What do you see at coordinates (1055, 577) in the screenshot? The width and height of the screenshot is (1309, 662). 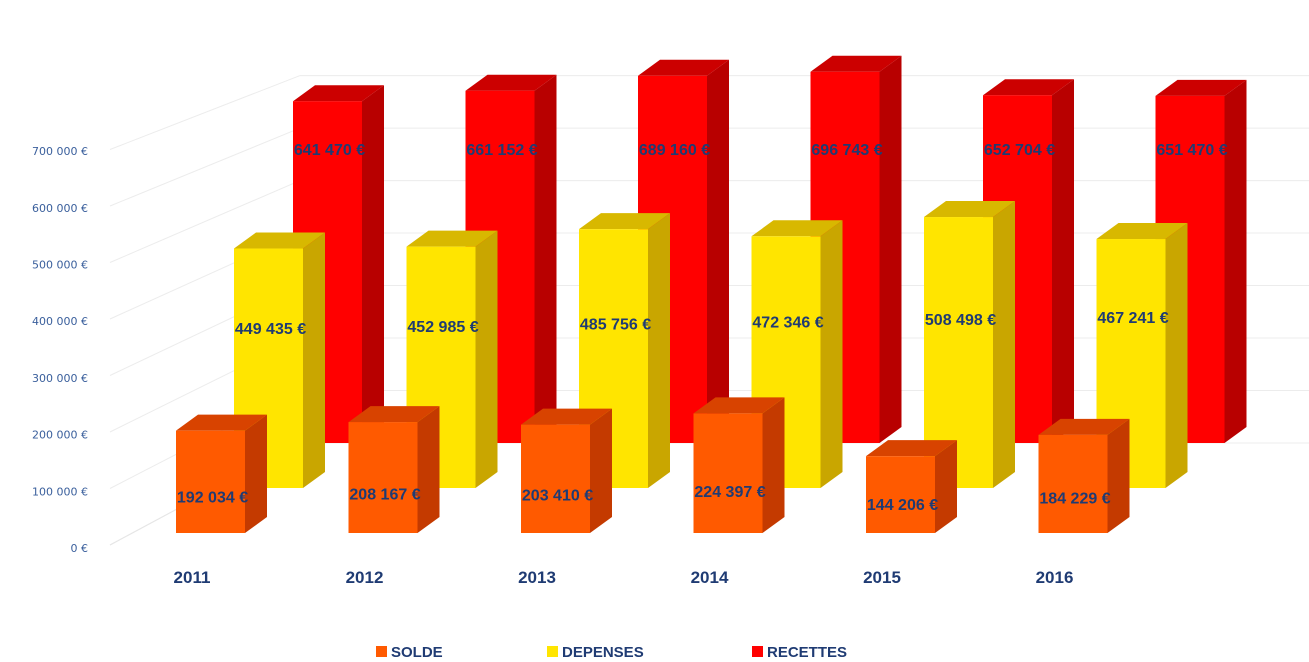 I see `x-tick-label: 2016` at bounding box center [1055, 577].